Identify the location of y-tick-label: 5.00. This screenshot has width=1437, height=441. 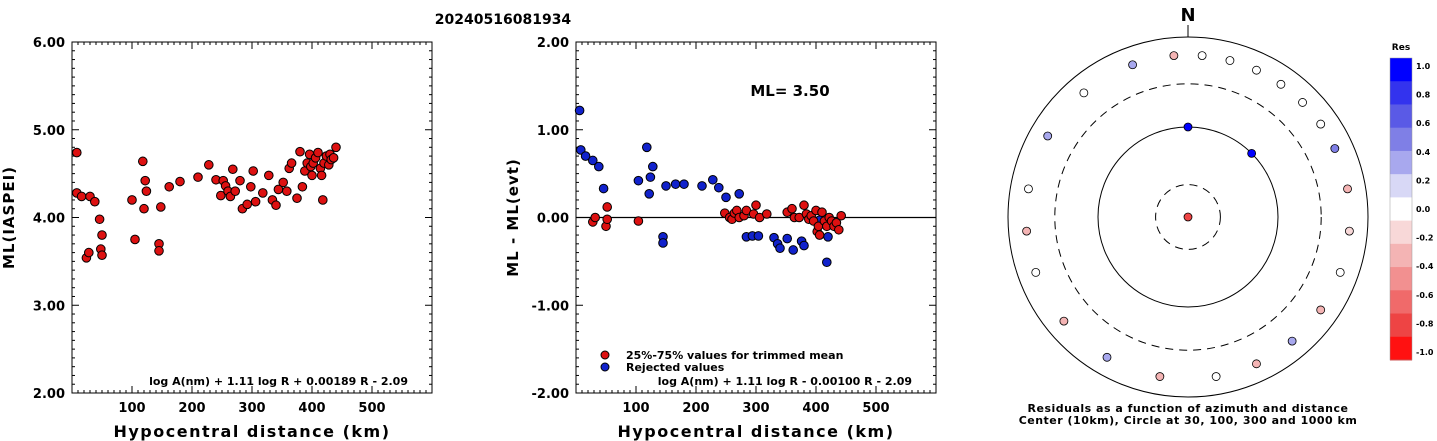
(49, 131).